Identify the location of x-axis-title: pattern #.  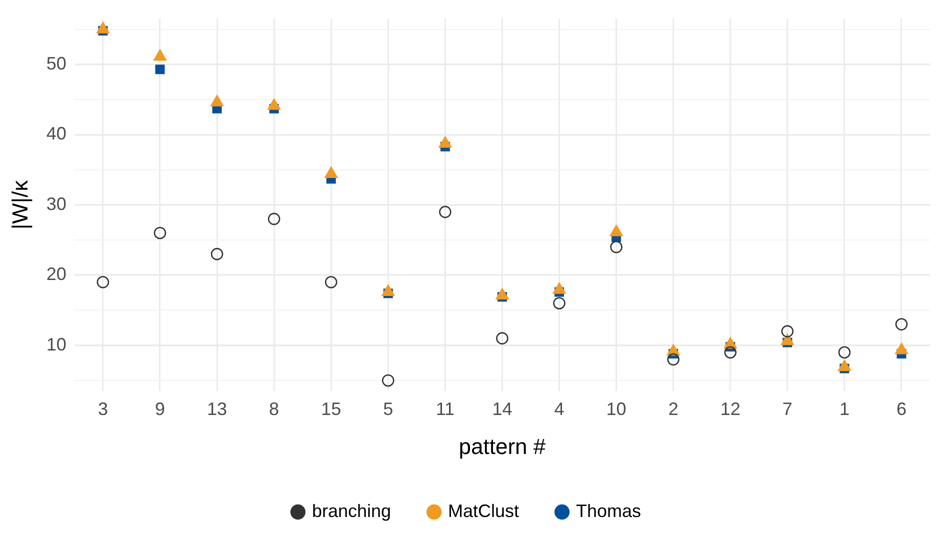
(502, 446).